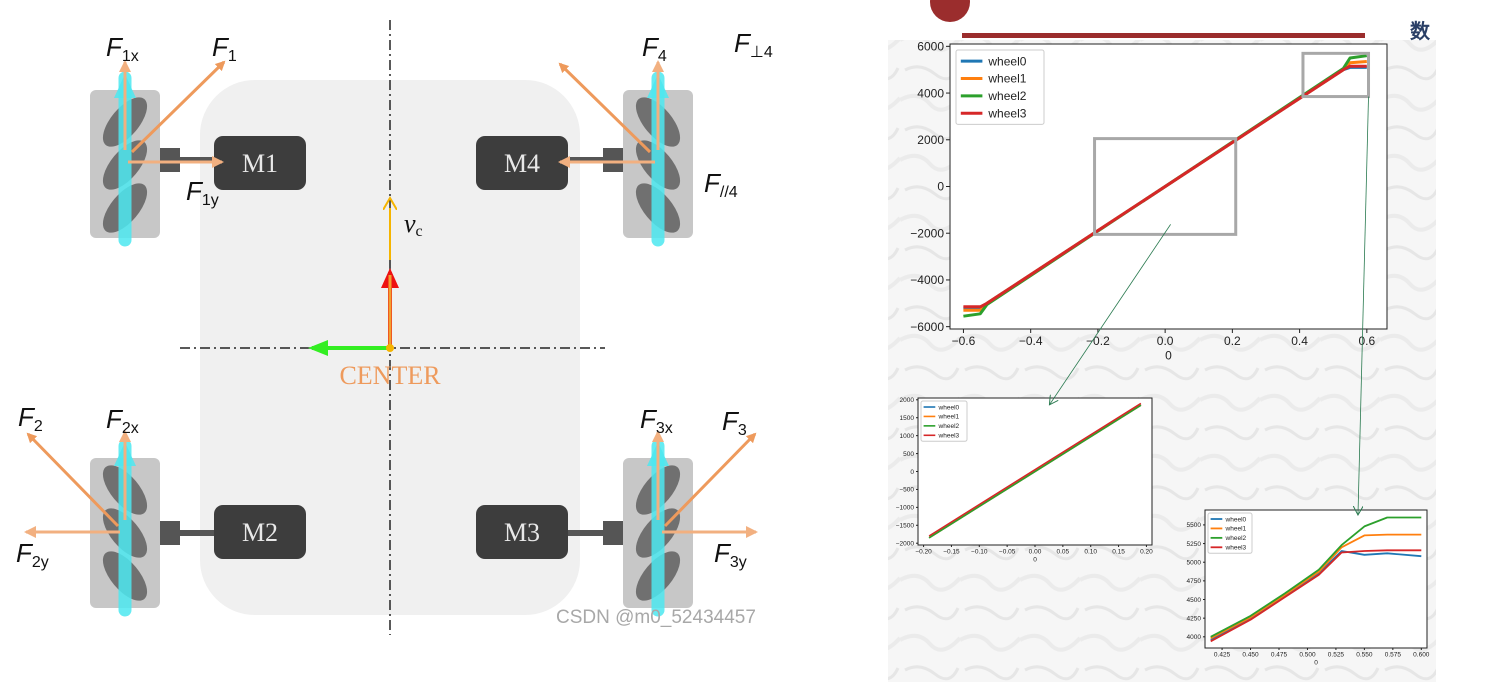 The height and width of the screenshot is (682, 1488). What do you see at coordinates (1194, 525) in the screenshot?
I see `y-tick-label: 5500` at bounding box center [1194, 525].